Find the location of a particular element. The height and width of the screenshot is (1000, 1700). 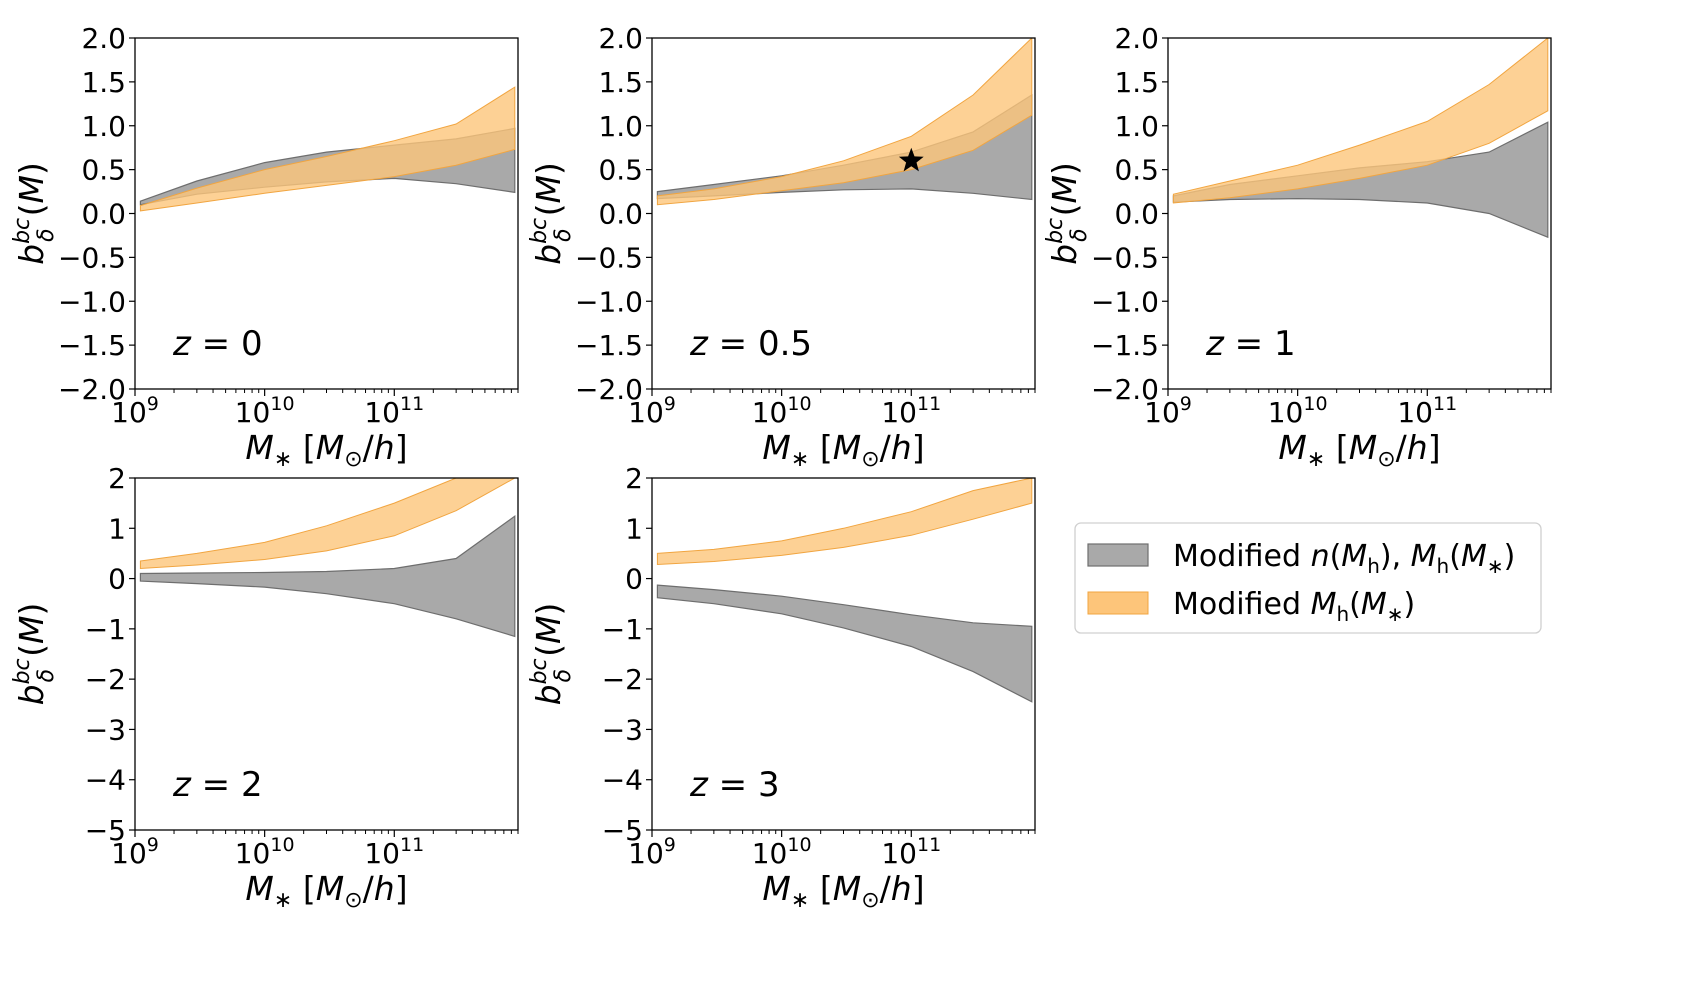

redshift-label: z = 0 is located at coordinates (217, 344).